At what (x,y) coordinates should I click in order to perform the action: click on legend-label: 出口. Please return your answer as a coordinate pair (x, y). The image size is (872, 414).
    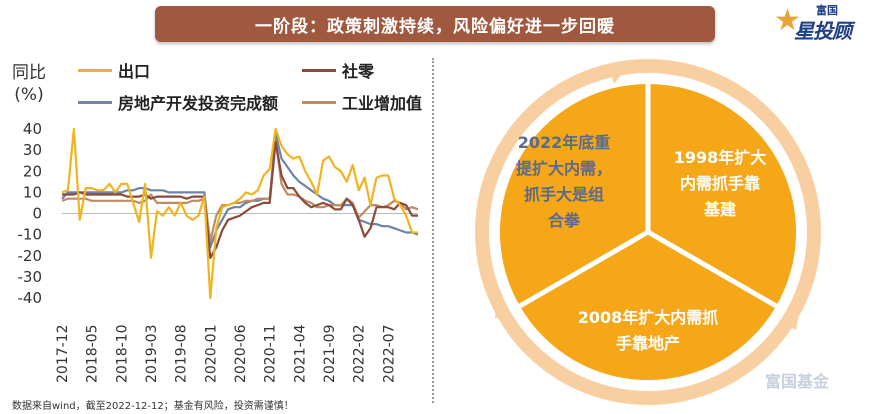
    Looking at the image, I should click on (134, 71).